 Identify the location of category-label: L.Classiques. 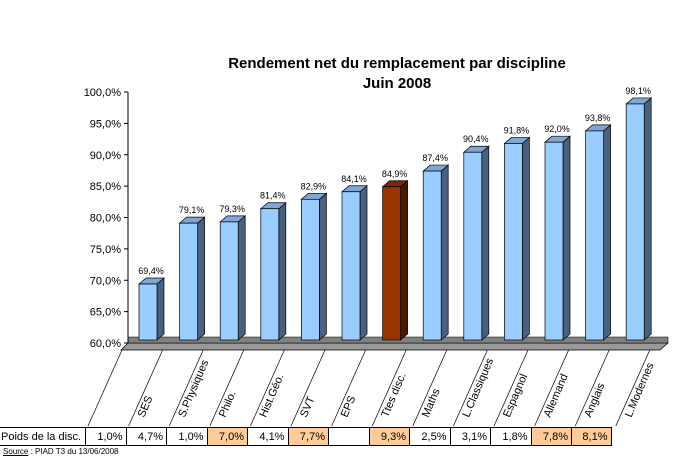
(479, 387).